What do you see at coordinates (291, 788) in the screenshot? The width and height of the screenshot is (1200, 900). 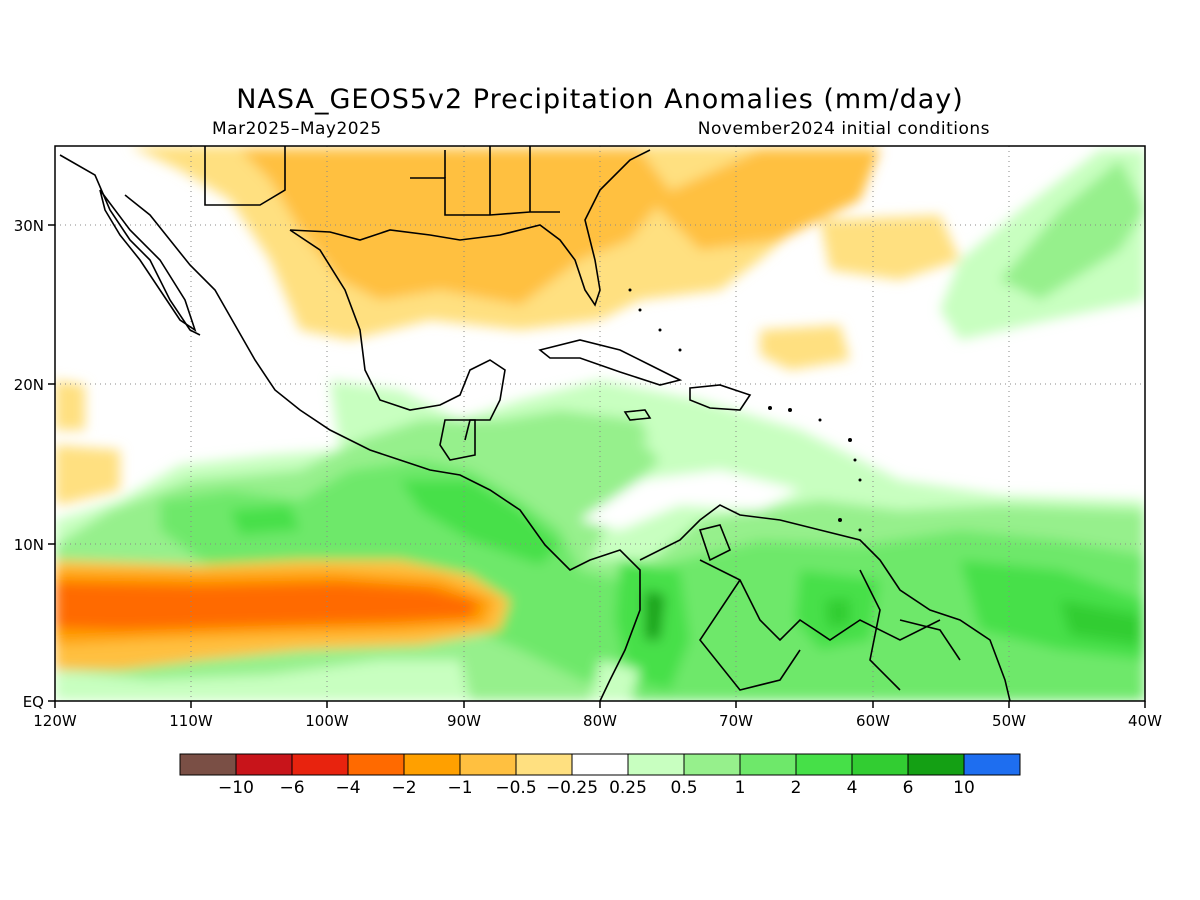 I see `colorbar-label: −6` at bounding box center [291, 788].